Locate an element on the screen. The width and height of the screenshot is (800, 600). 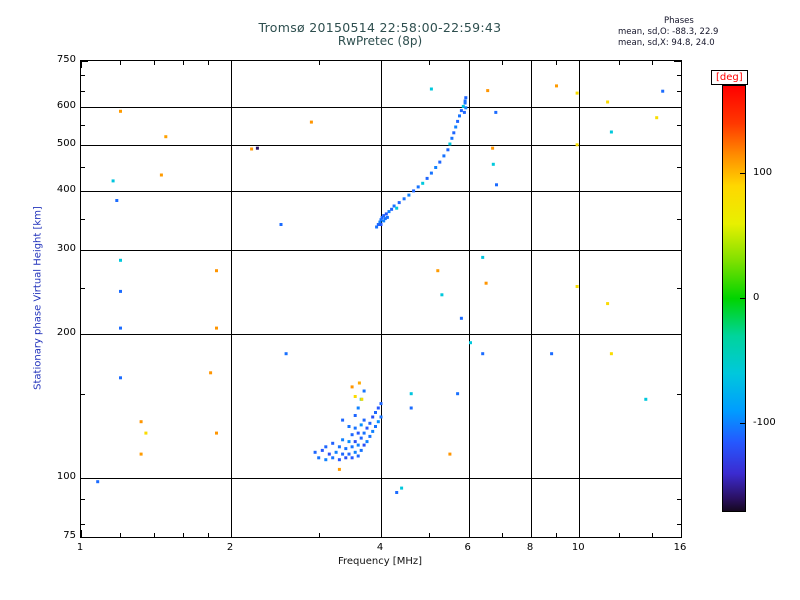
phase-stats-title: Phases is located at coordinates (679, 21).